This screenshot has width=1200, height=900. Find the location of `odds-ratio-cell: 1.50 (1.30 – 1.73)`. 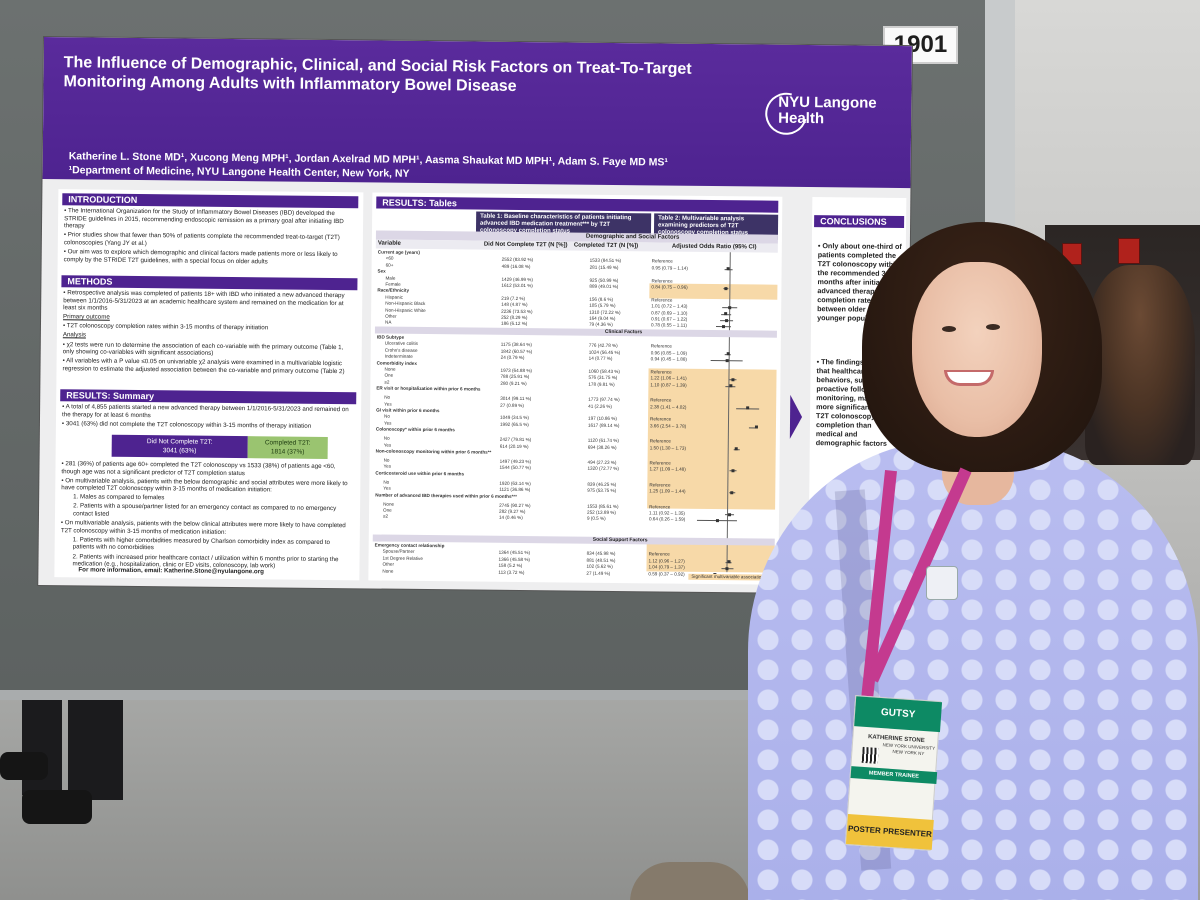

odds-ratio-cell: 1.50 (1.30 – 1.73) is located at coordinates (668, 447).